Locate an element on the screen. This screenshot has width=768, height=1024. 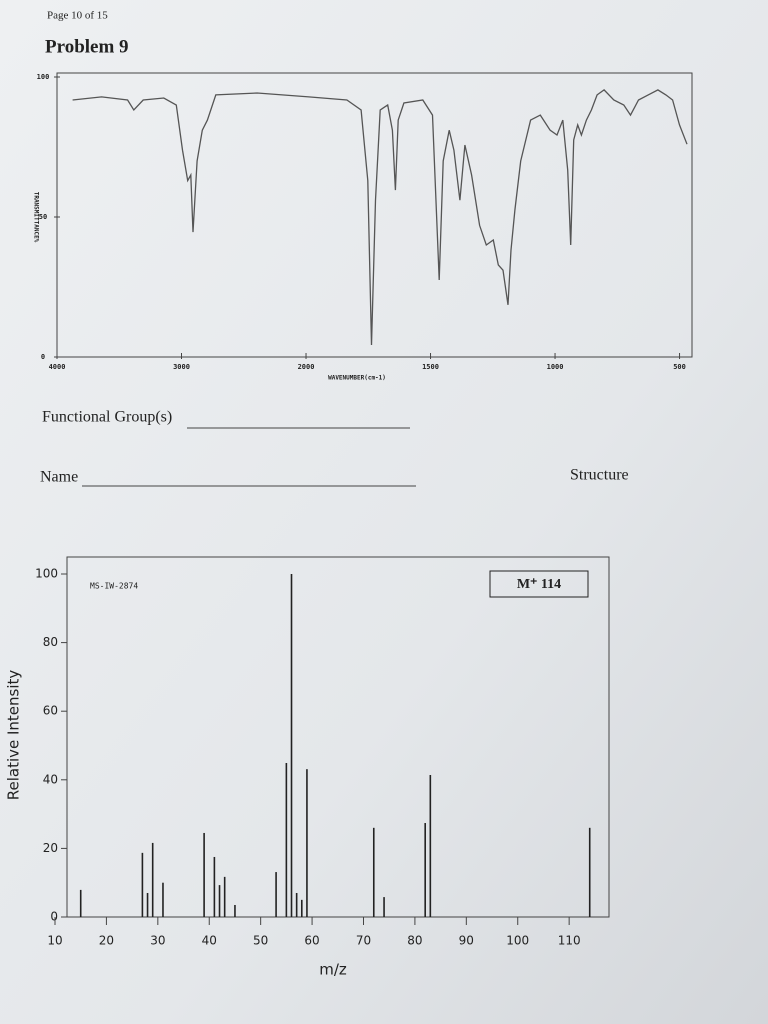
problem-title: Problem 9 is located at coordinates (87, 46).